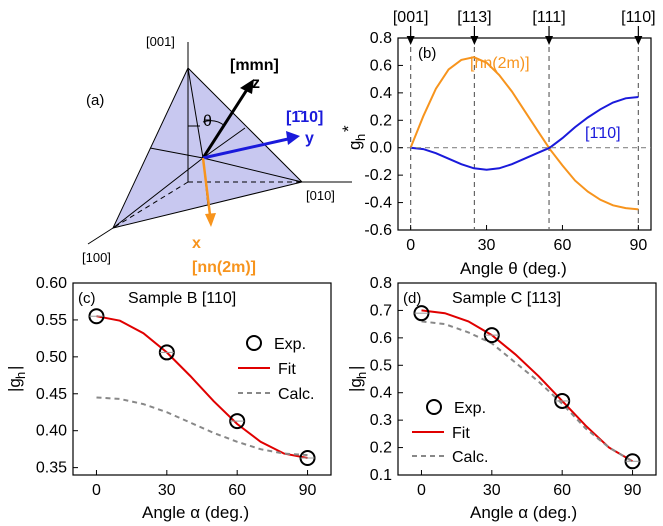  What do you see at coordinates (381, 38) in the screenshot?
I see `panel-b-ytick-label: 0.8` at bounding box center [381, 38].